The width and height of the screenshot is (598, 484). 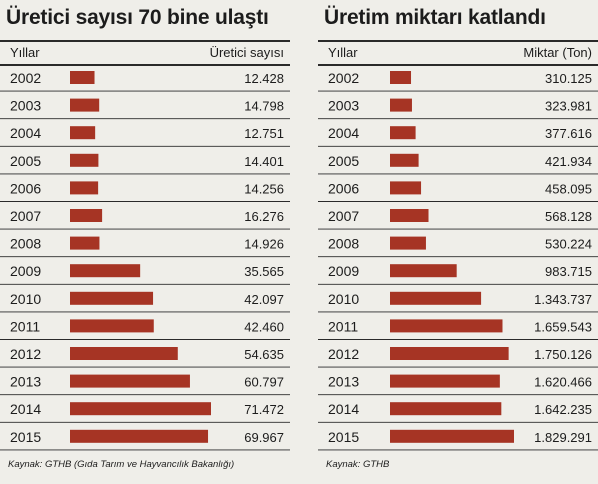 I want to click on value-label: 14.256, so click(x=264, y=188).